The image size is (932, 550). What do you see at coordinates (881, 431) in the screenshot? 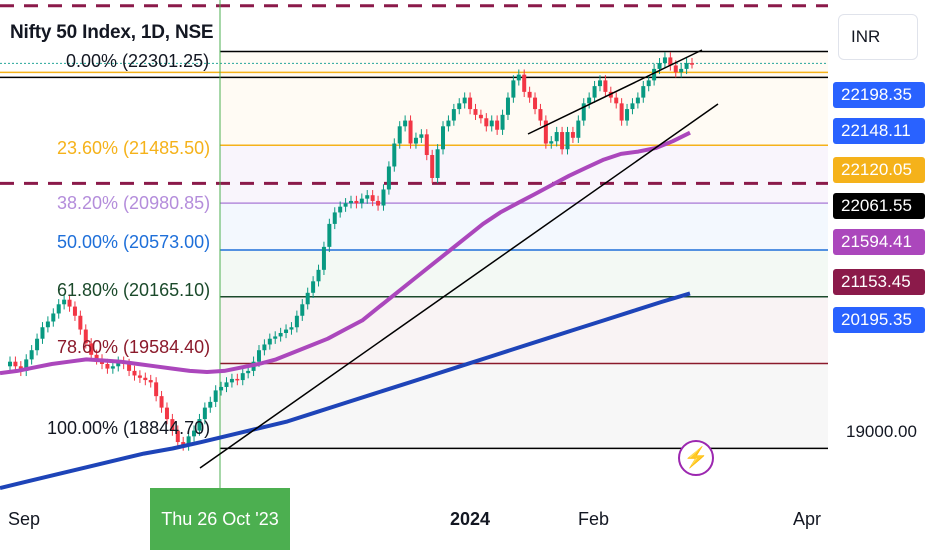
I see `y-tick-label: 19000.00` at bounding box center [881, 431].